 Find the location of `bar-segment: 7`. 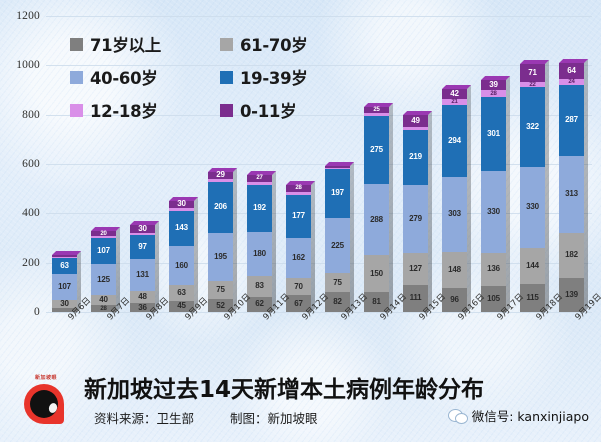

bar-segment: 7 is located at coordinates (103, 237).